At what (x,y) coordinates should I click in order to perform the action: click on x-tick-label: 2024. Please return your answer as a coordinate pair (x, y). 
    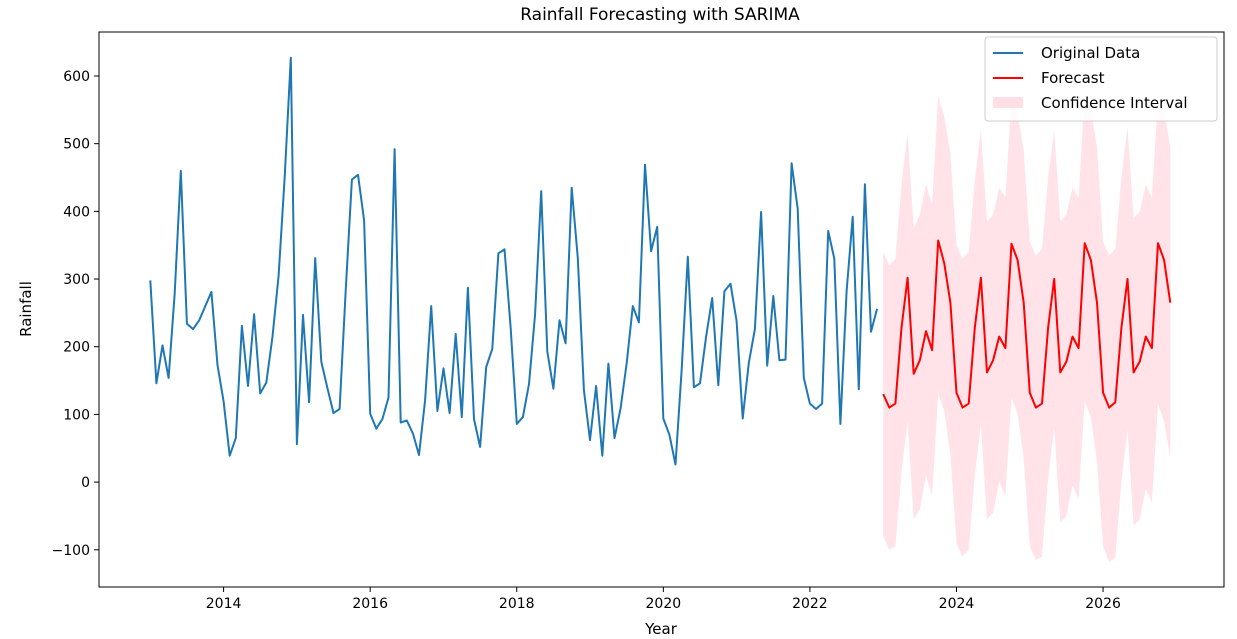
    Looking at the image, I should click on (957, 604).